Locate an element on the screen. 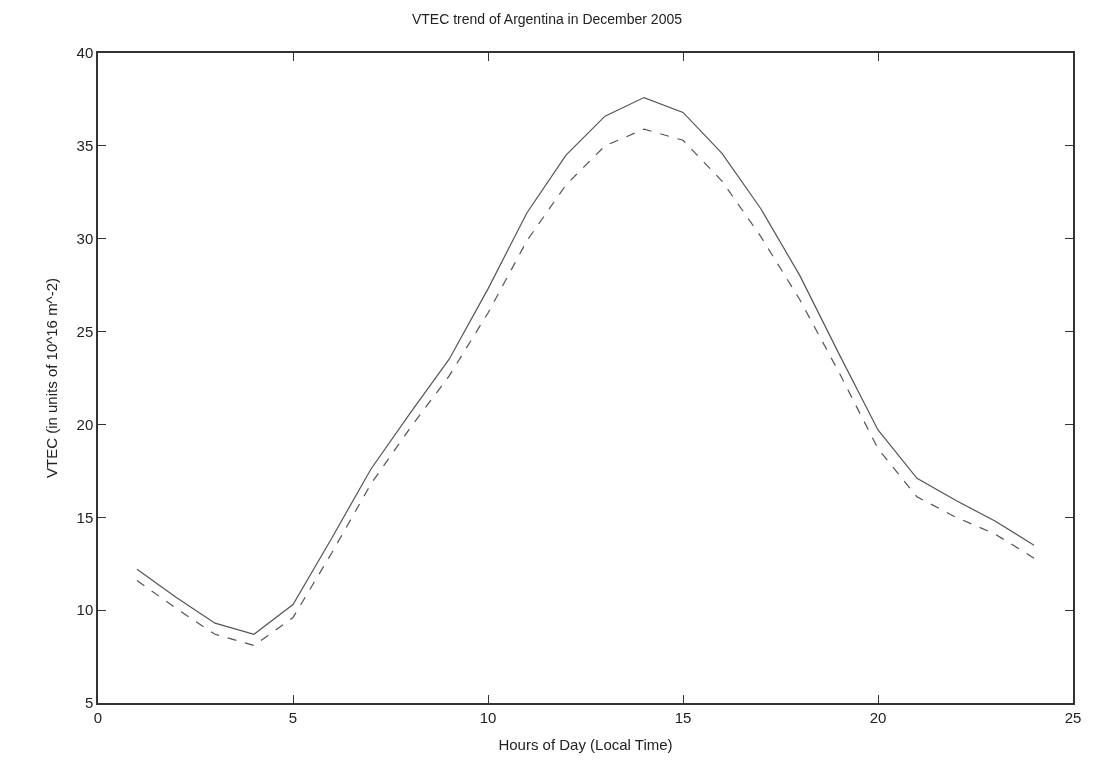 This screenshot has height=772, width=1094. x-axis-title: Hours of Day (Local Time) is located at coordinates (585, 745).